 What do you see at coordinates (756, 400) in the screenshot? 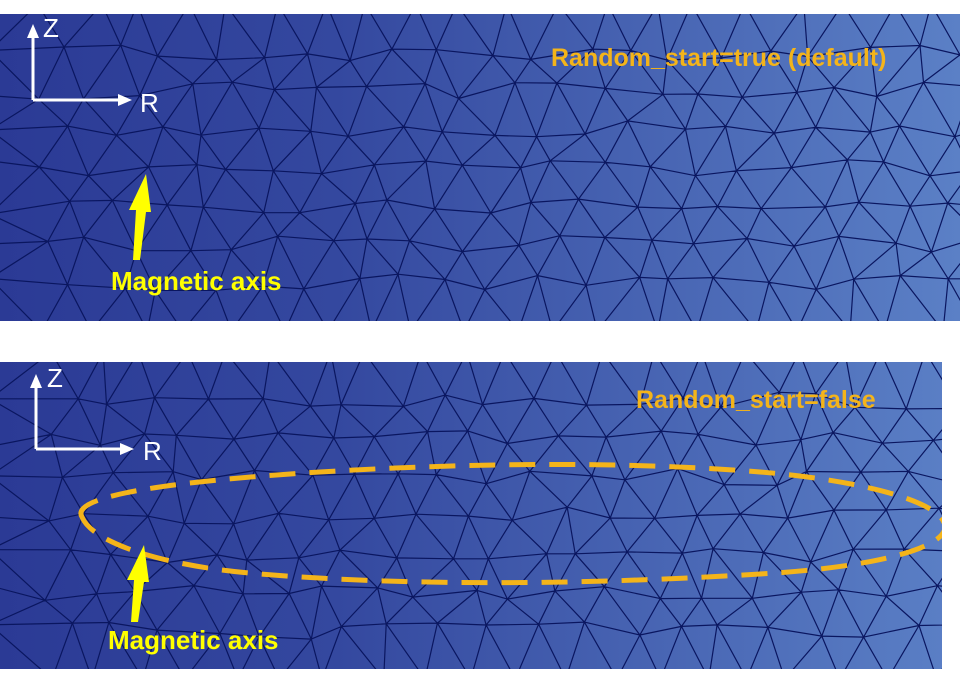
I see `mode-label: Random_start=false` at bounding box center [756, 400].